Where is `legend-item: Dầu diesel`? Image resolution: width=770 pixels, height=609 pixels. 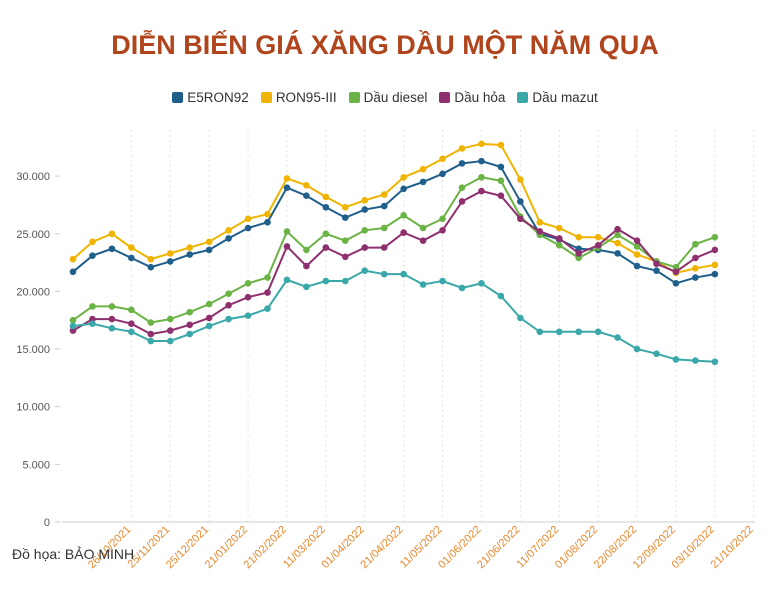
legend-item: Dầu diesel is located at coordinates (387, 97).